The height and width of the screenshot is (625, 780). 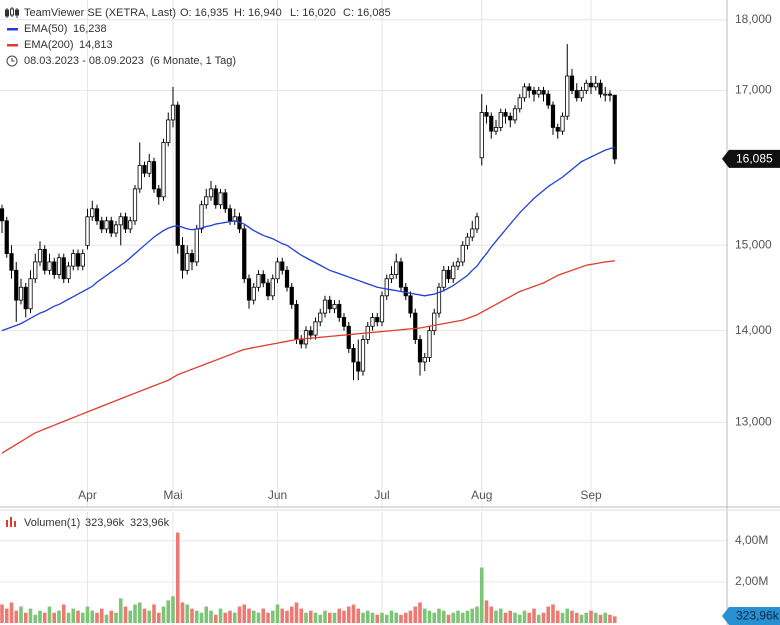 What do you see at coordinates (751, 581) in the screenshot?
I see `y-tick-label: 2,00M` at bounding box center [751, 581].